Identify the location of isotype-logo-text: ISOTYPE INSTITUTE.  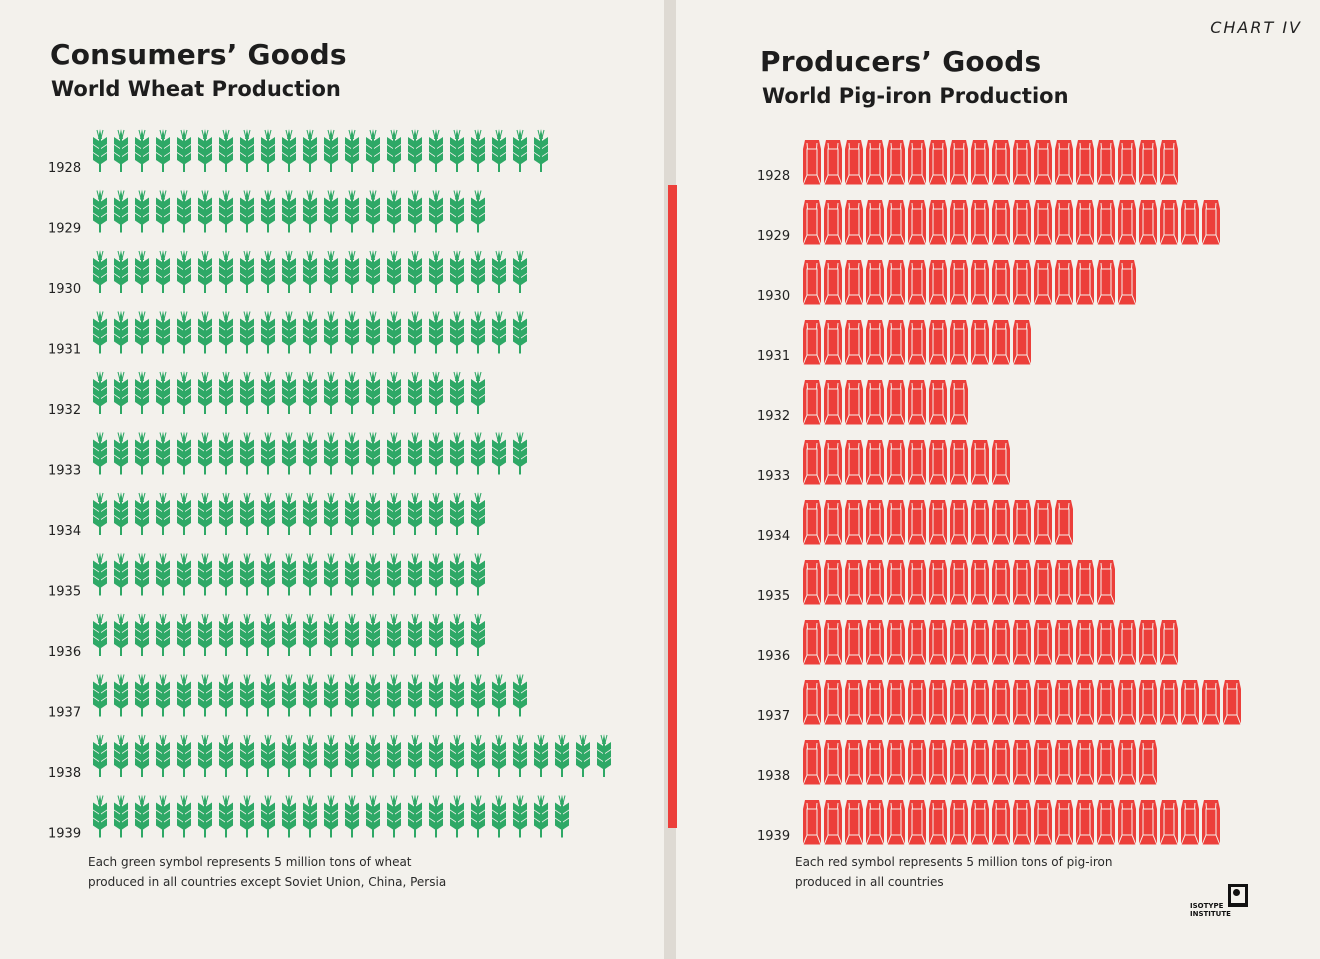
(1210, 910).